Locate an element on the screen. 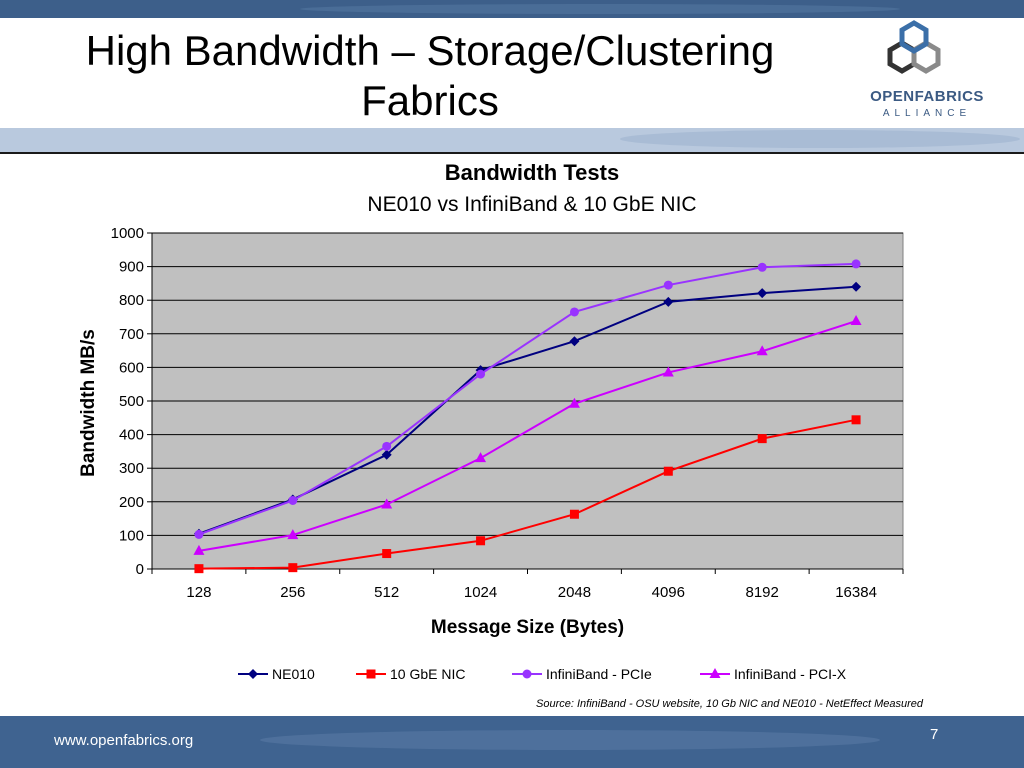 This screenshot has width=1024, height=768. x-tick-label: 128 is located at coordinates (198, 592).